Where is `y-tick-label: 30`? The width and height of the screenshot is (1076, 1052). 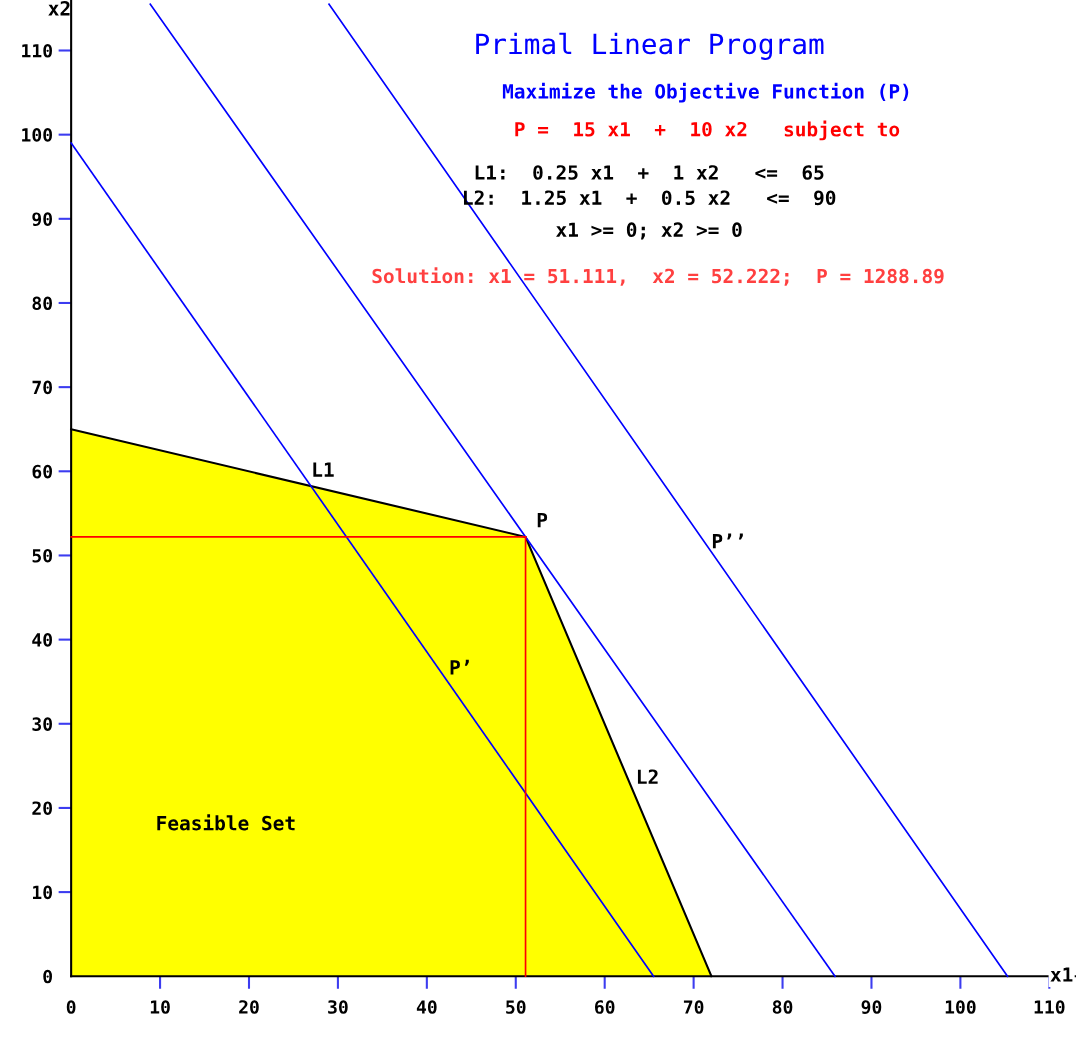
y-tick-label: 30 is located at coordinates (42, 724).